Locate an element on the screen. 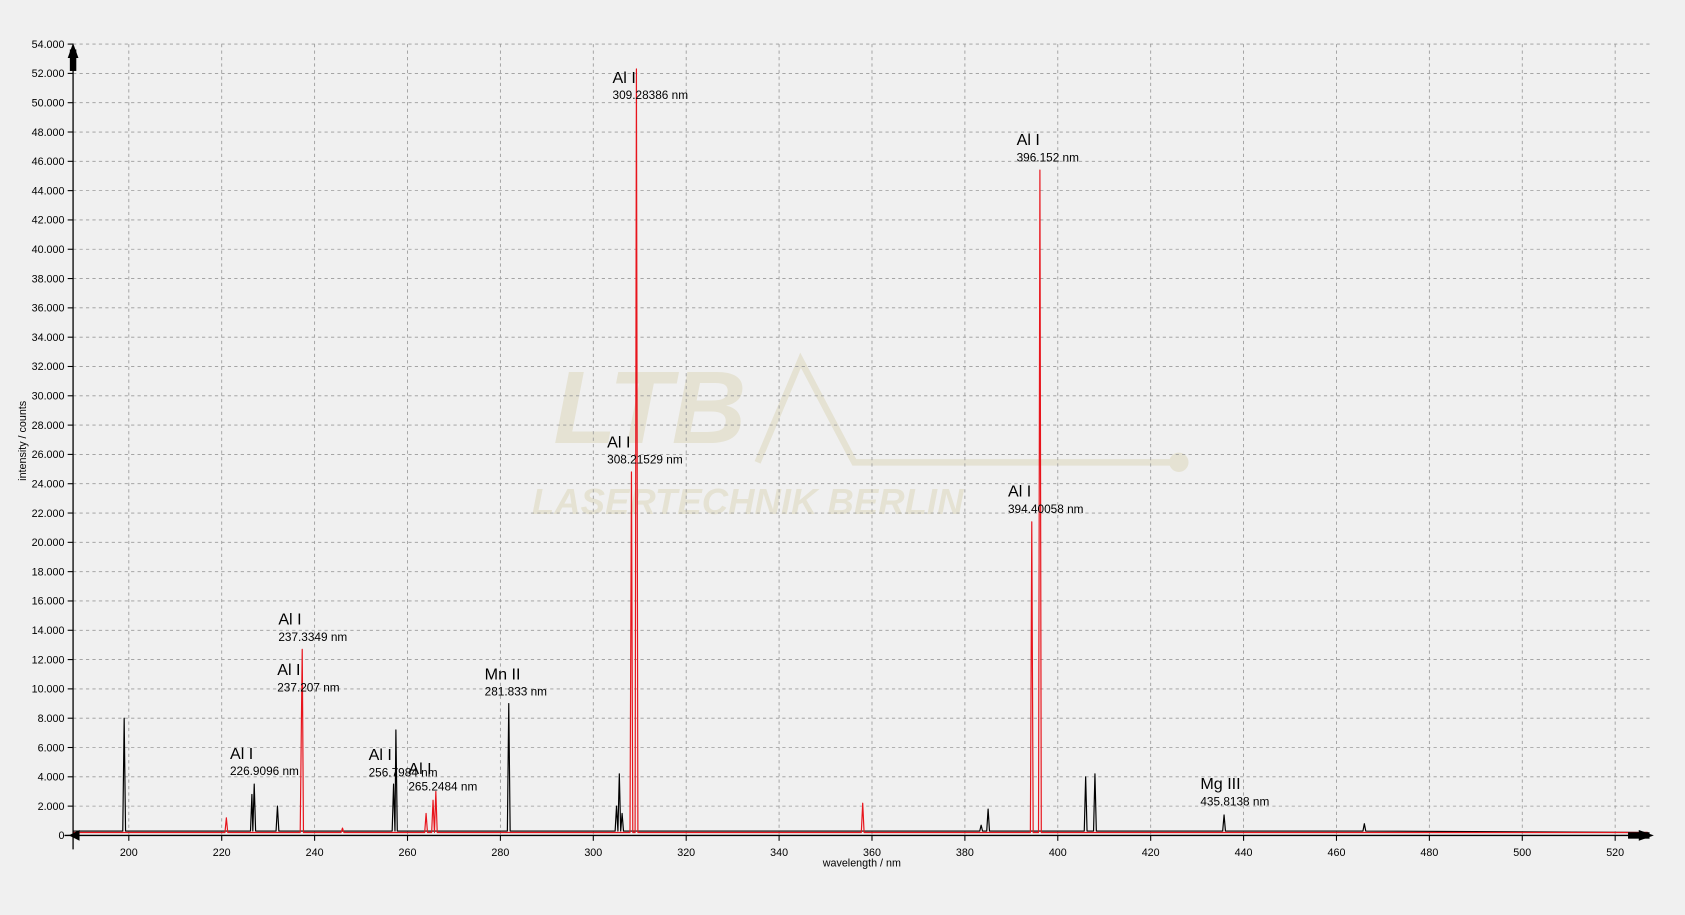  x-tick-label: 520 is located at coordinates (1615, 853).